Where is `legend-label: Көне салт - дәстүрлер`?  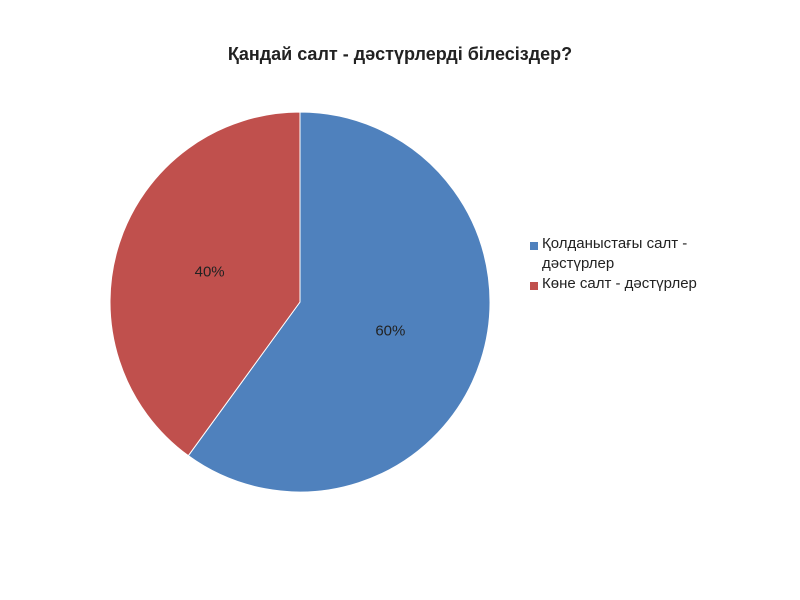
legend-label: Көне салт - дәстүрлер is located at coordinates (619, 283).